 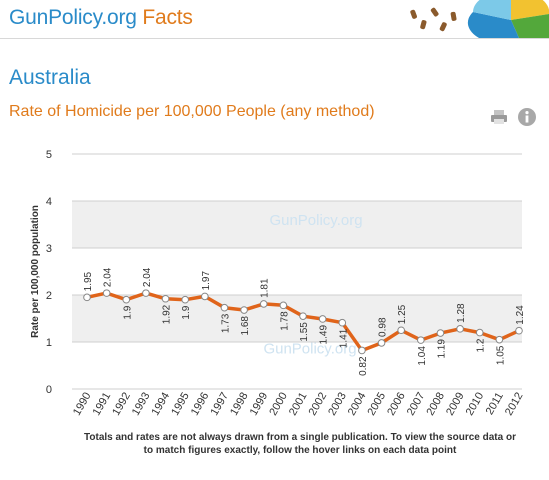 I want to click on data-label: 1.24, so click(x=520, y=315).